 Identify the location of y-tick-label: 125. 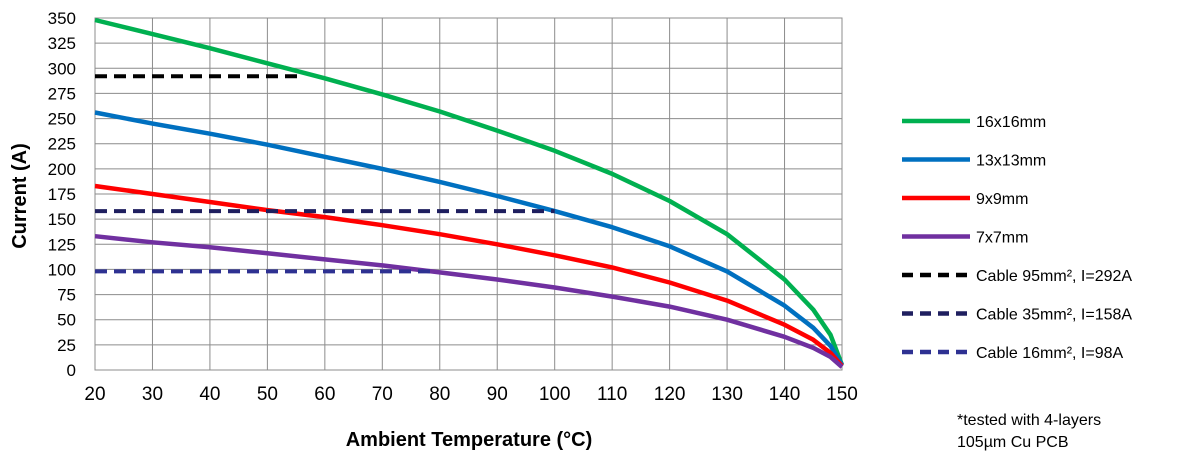
(62, 244).